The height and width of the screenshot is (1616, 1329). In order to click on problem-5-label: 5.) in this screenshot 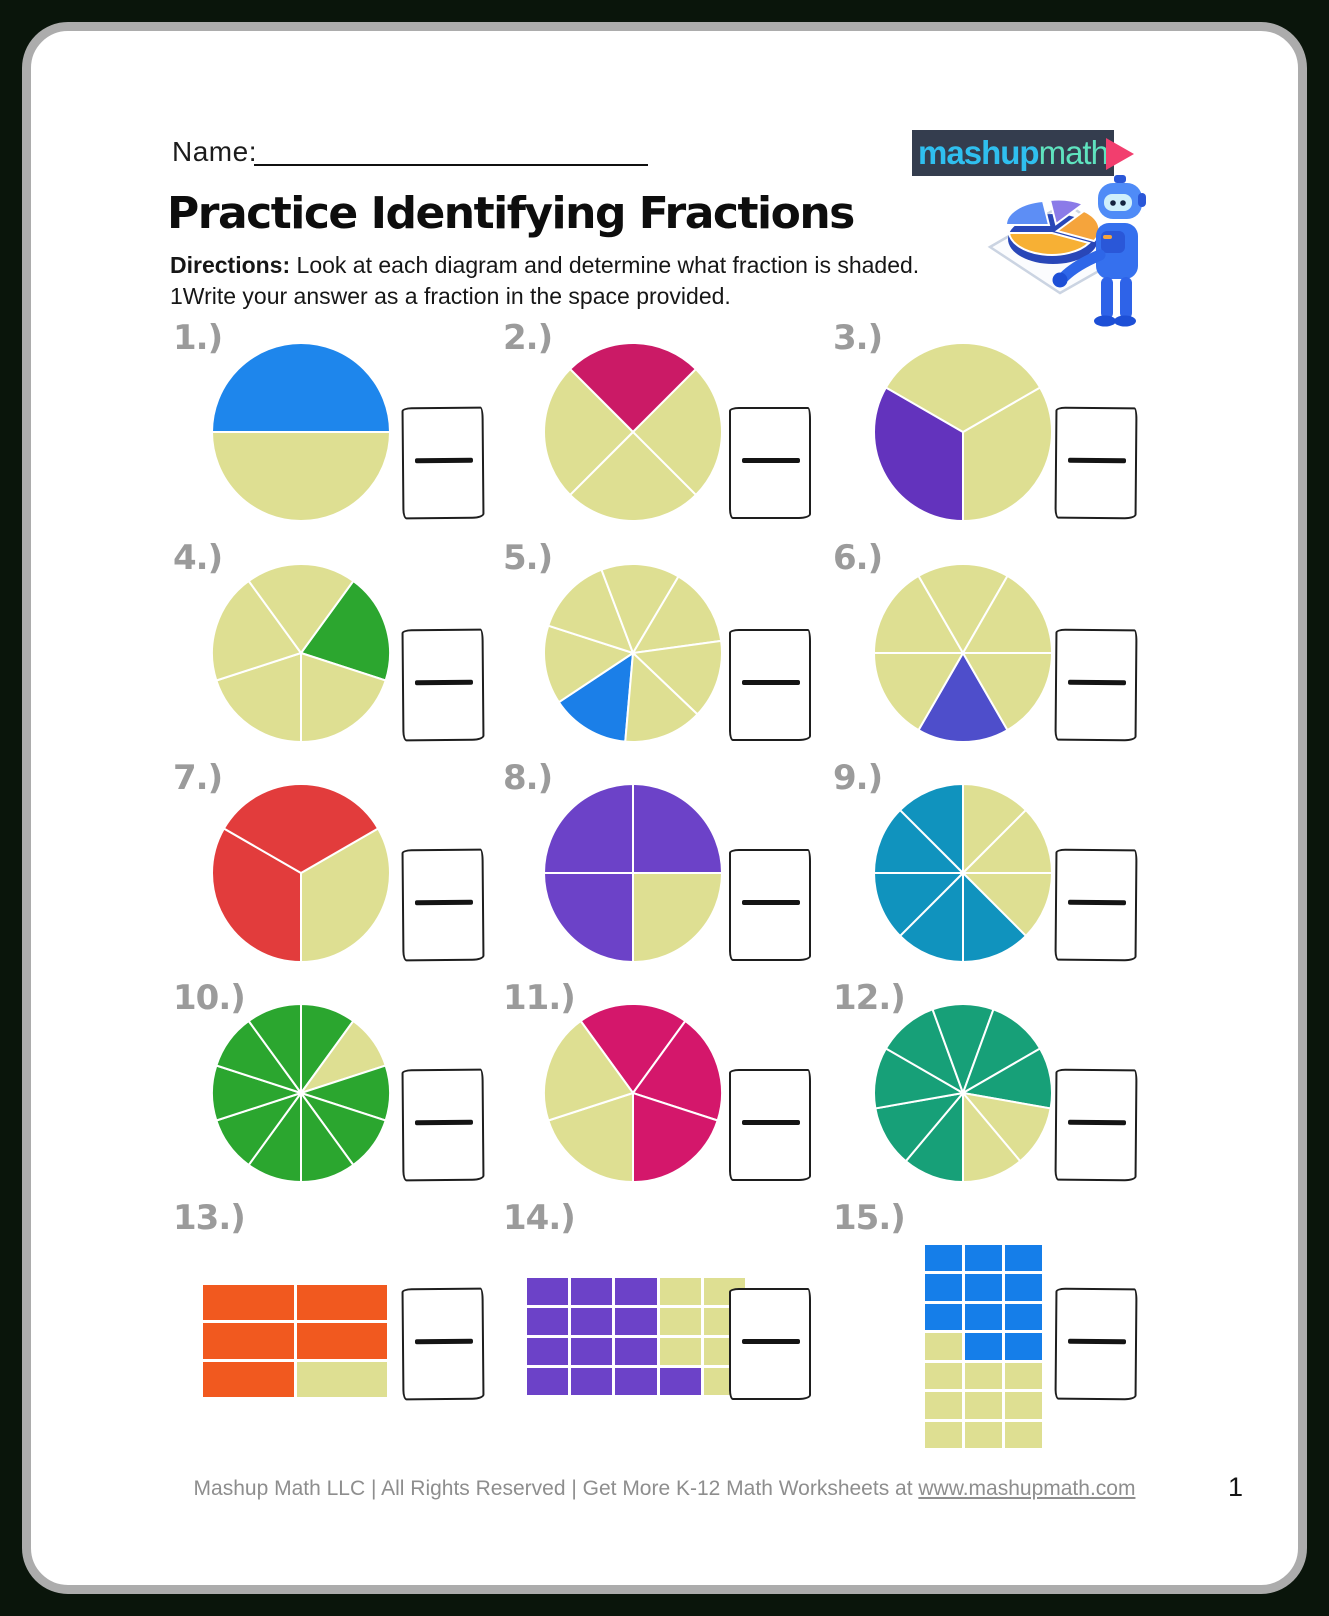, I will do `click(528, 558)`.